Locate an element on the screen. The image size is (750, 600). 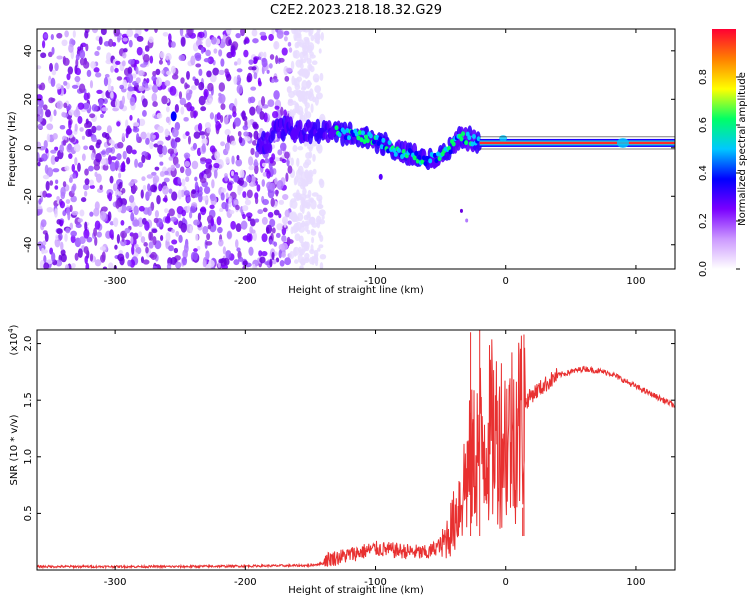
y-tick-label: -20 is located at coordinates (28, 196).